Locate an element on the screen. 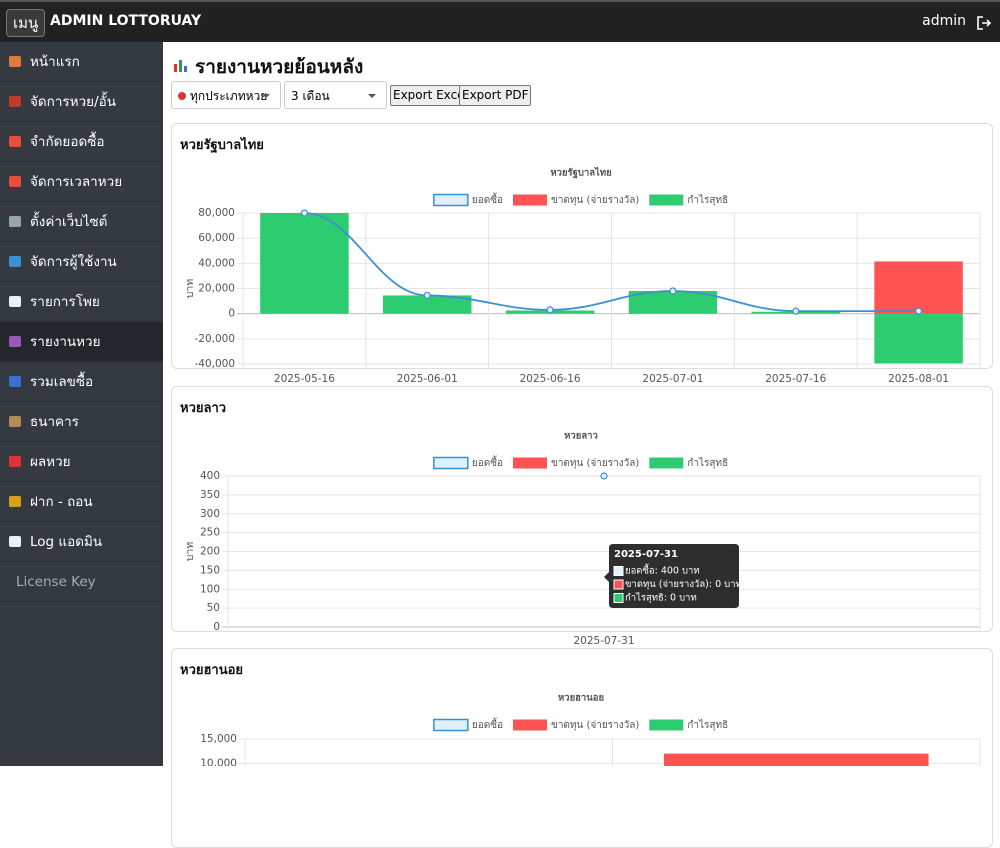 The height and width of the screenshot is (848, 1000). page-title: รายงานหวยย้อนหลัง is located at coordinates (267, 67).